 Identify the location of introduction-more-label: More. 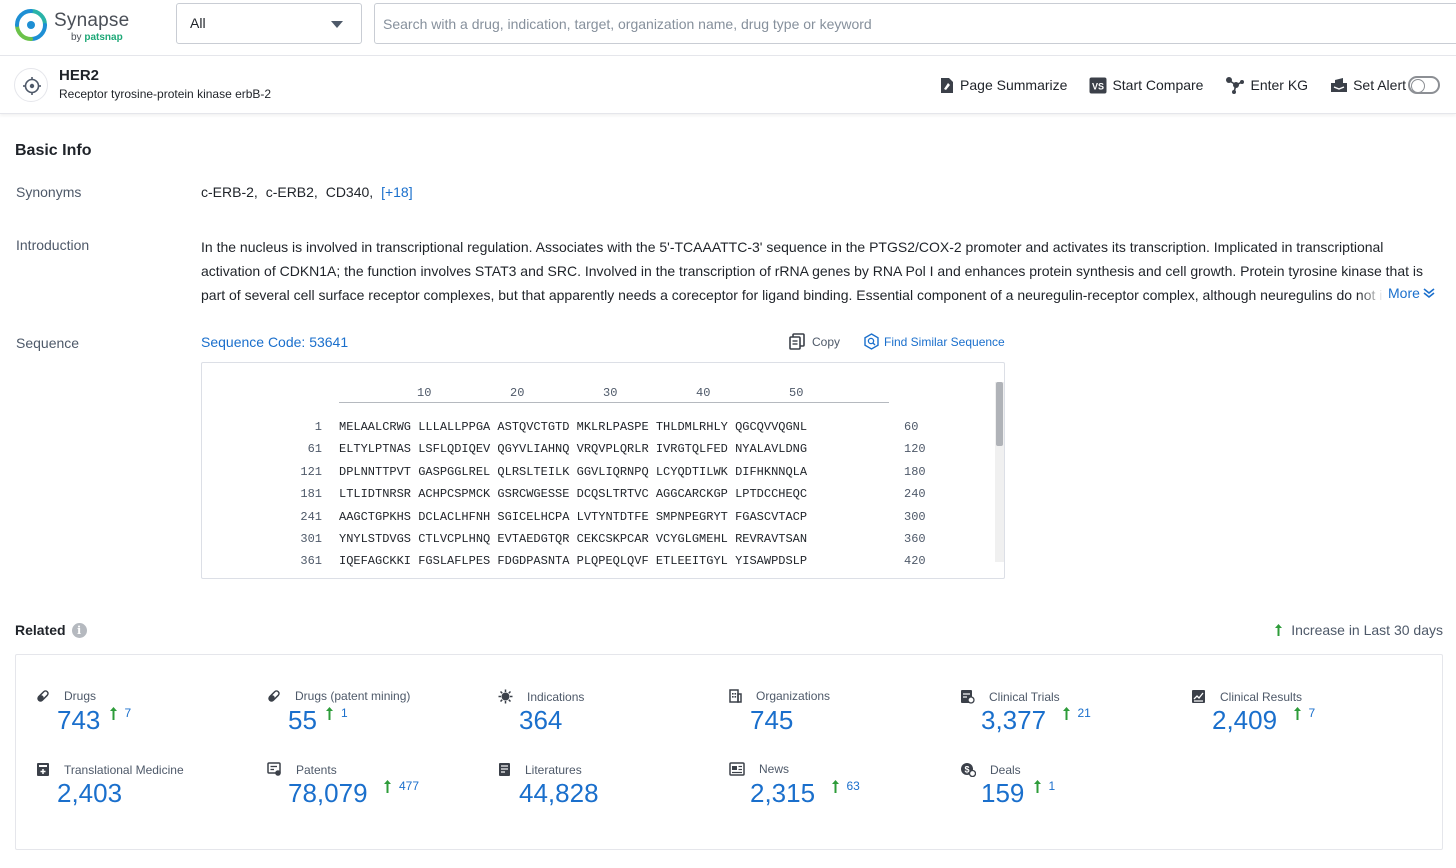
(1404, 293).